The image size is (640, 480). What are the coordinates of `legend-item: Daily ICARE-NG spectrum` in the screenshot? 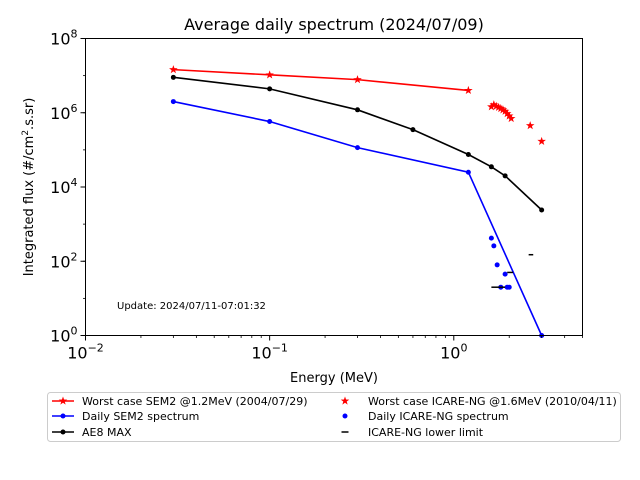 It's located at (425, 416).